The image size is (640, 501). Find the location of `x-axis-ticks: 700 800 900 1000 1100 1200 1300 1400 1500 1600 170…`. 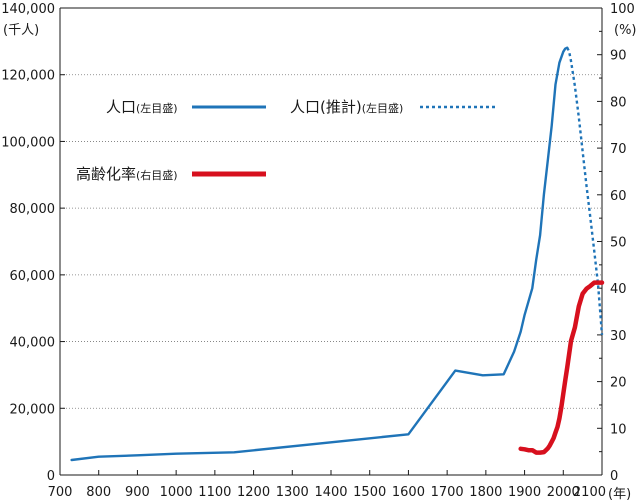

x-axis-ticks: 700 800 900 1000 1100 1200 1300 1400 1500 1600 170… is located at coordinates (327, 485).